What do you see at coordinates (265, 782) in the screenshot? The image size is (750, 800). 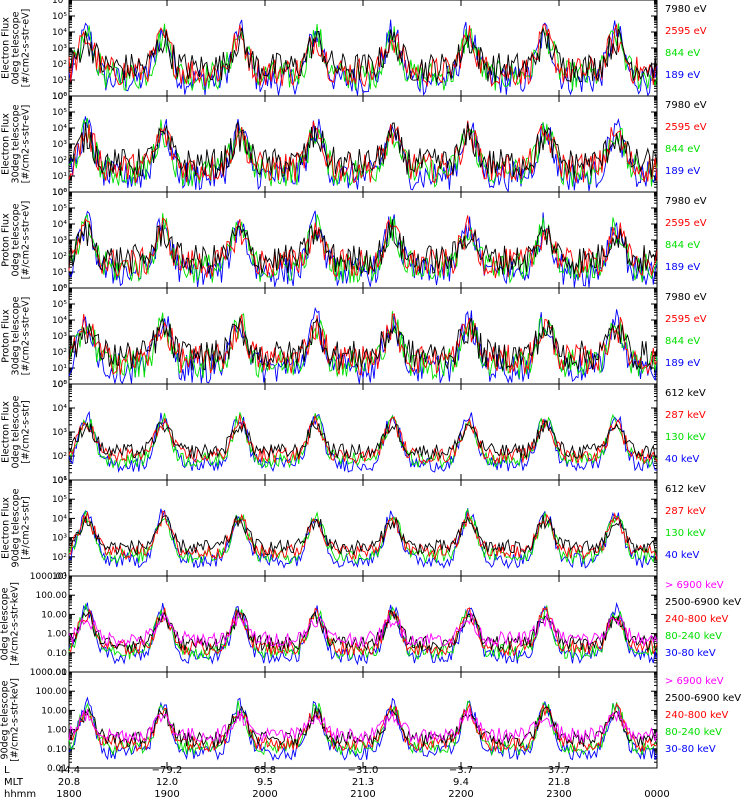 I see `x-tick-label-mlt: 9.5` at bounding box center [265, 782].